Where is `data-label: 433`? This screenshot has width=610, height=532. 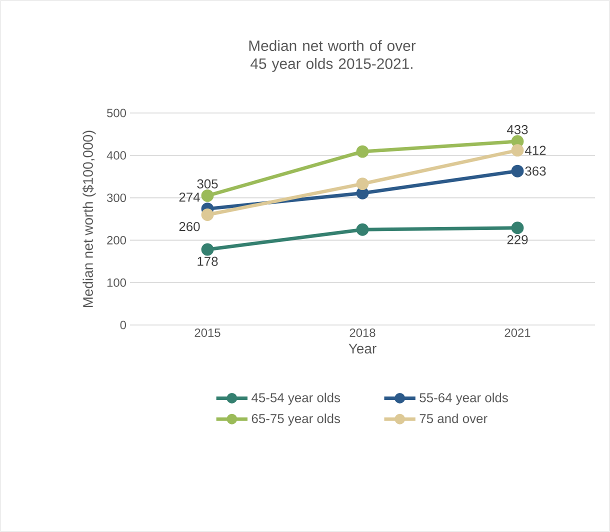
data-label: 433 is located at coordinates (517, 129).